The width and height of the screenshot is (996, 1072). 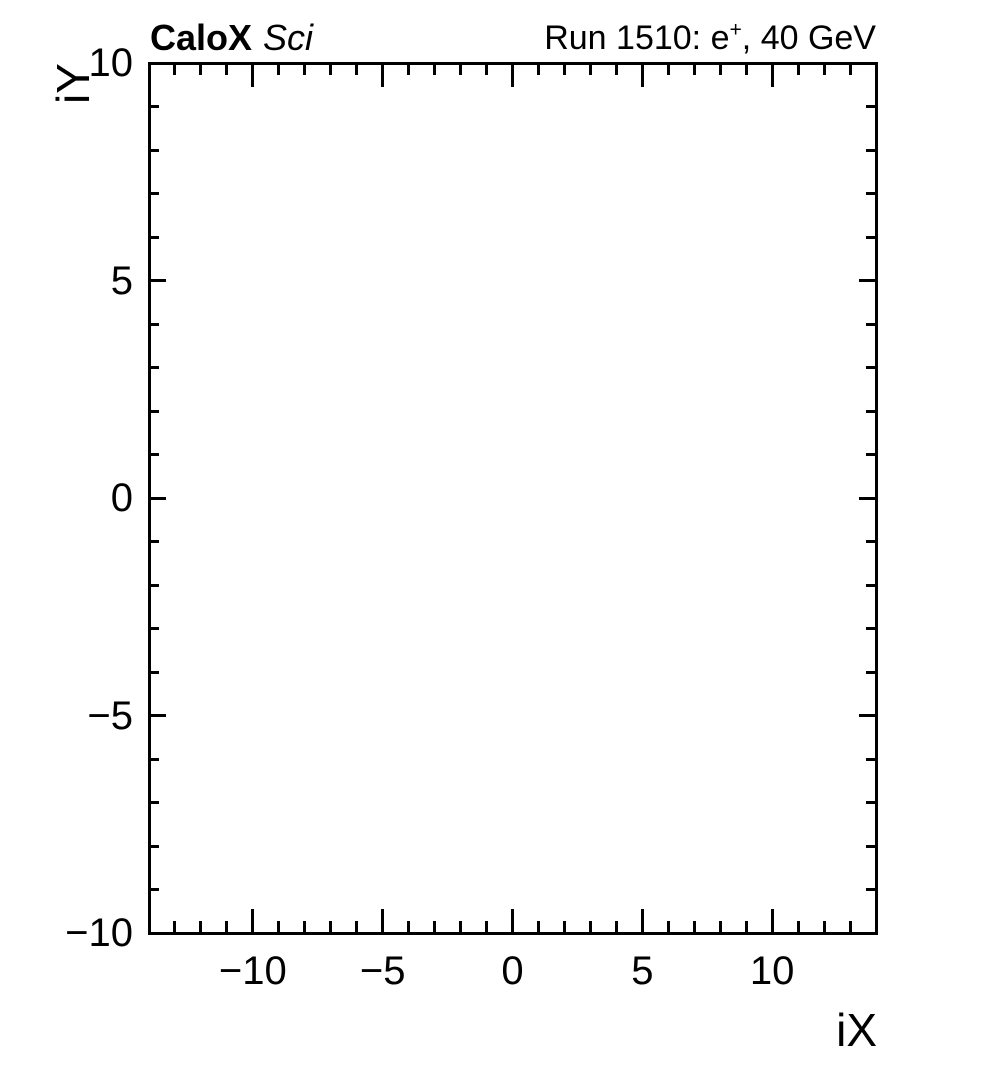 What do you see at coordinates (110, 715) in the screenshot?
I see `y-tick-label: −5` at bounding box center [110, 715].